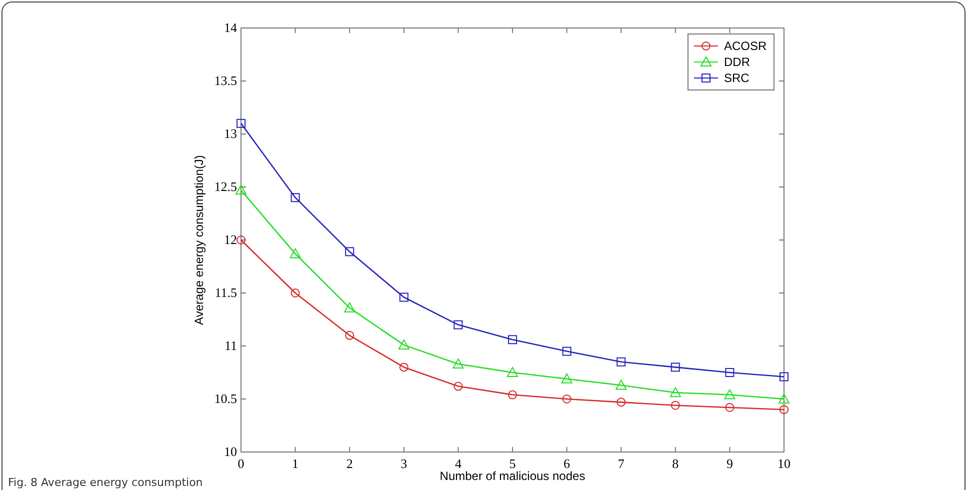  Describe the element at coordinates (231, 27) in the screenshot. I see `y-tick-label: 14` at that location.